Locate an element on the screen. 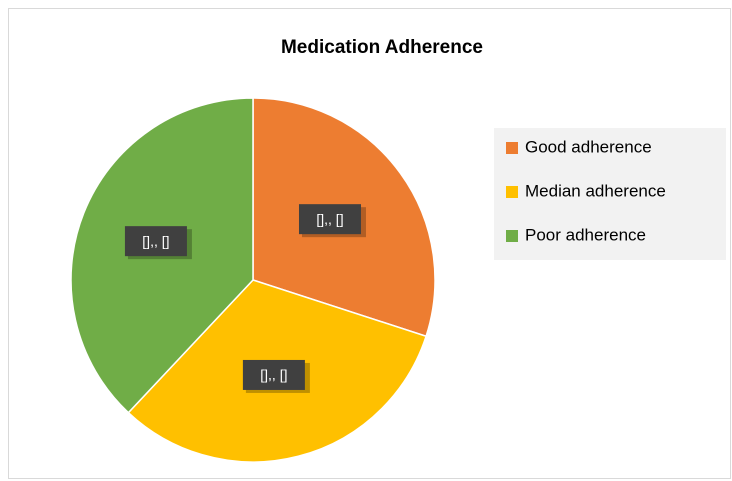  chart-title: Medication Adherence is located at coordinates (382, 47).